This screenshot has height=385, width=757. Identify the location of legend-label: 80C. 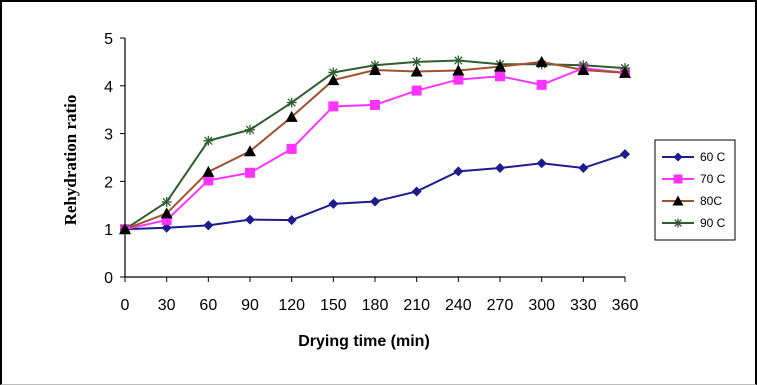
(711, 201).